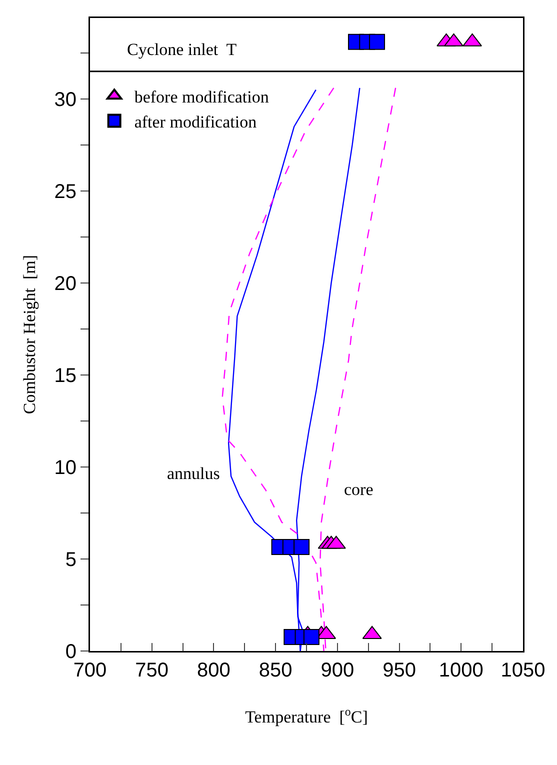  I want to click on x-axis-title: Temperature [$^{o}$C], so click(306, 715).